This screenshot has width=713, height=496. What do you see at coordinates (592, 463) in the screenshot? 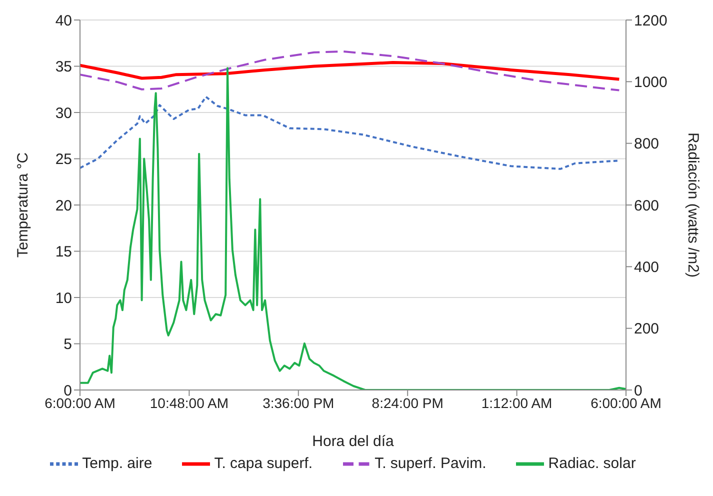
I see `legend-label: Radiac. solar` at bounding box center [592, 463].